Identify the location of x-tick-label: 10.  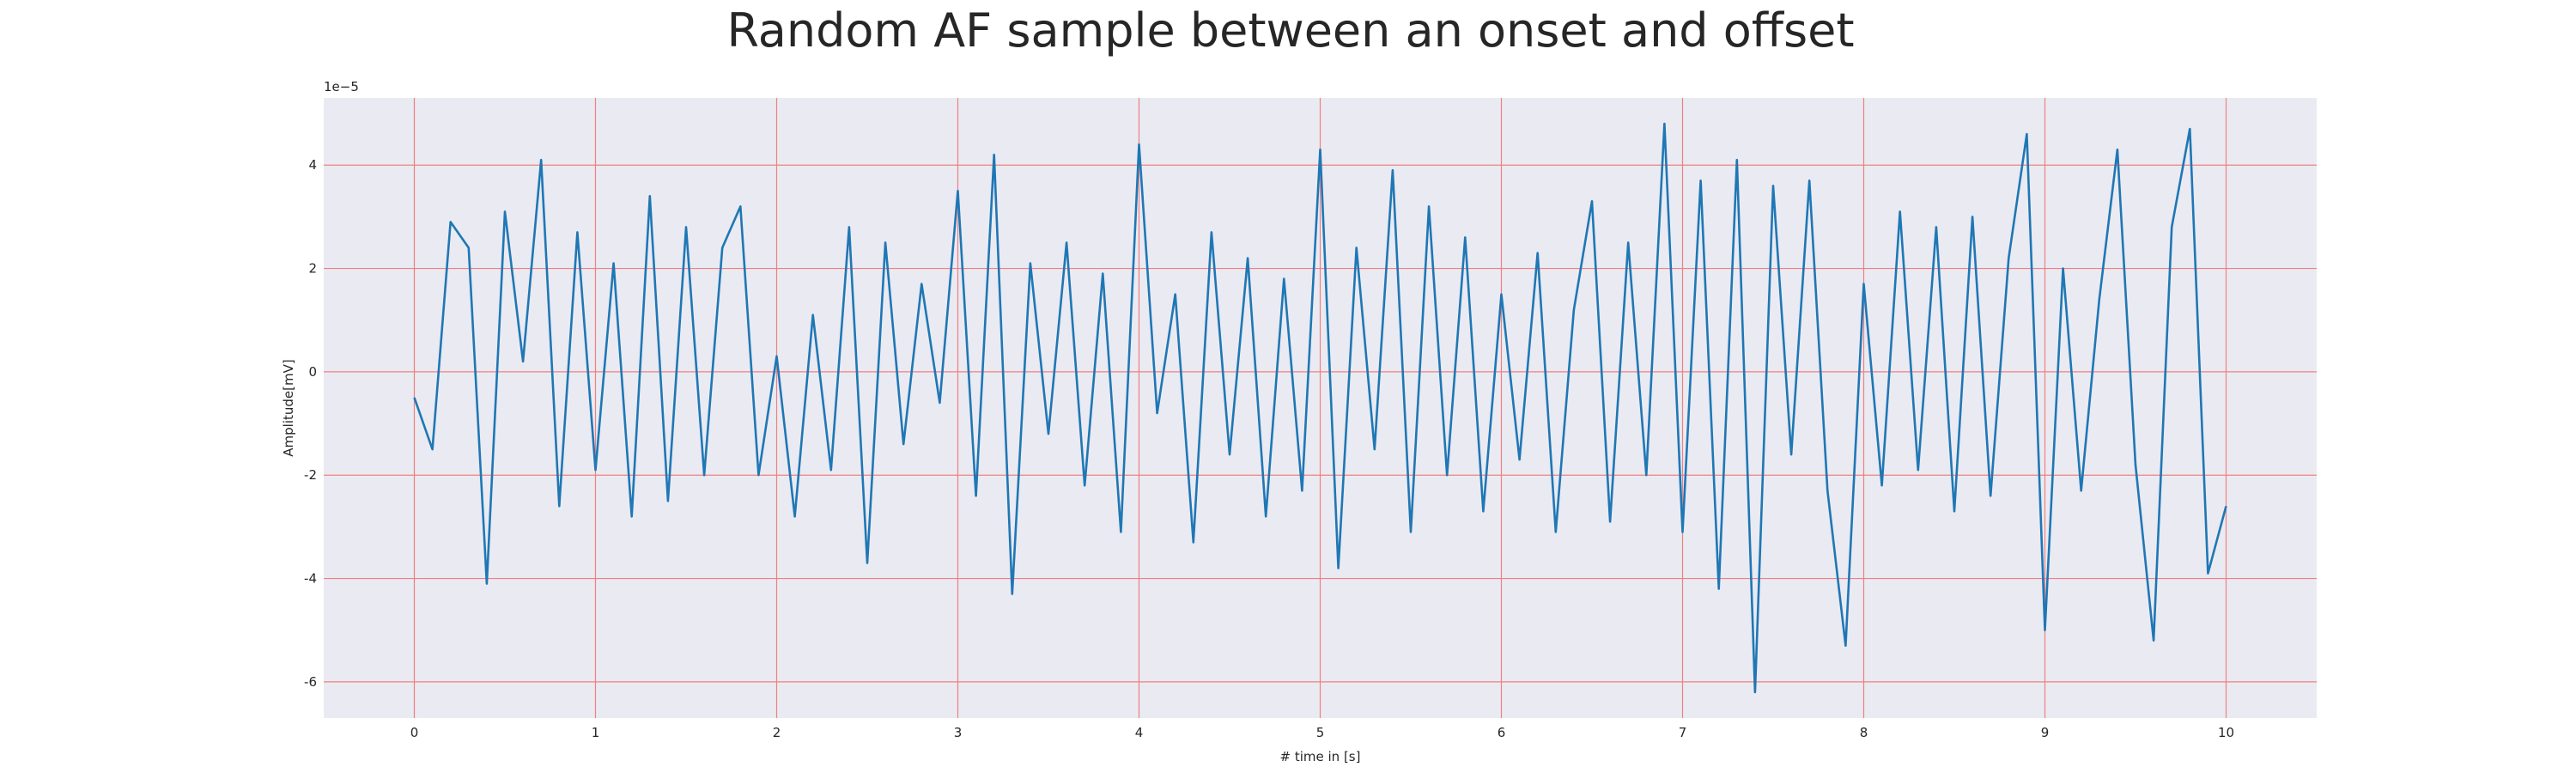
(2226, 732).